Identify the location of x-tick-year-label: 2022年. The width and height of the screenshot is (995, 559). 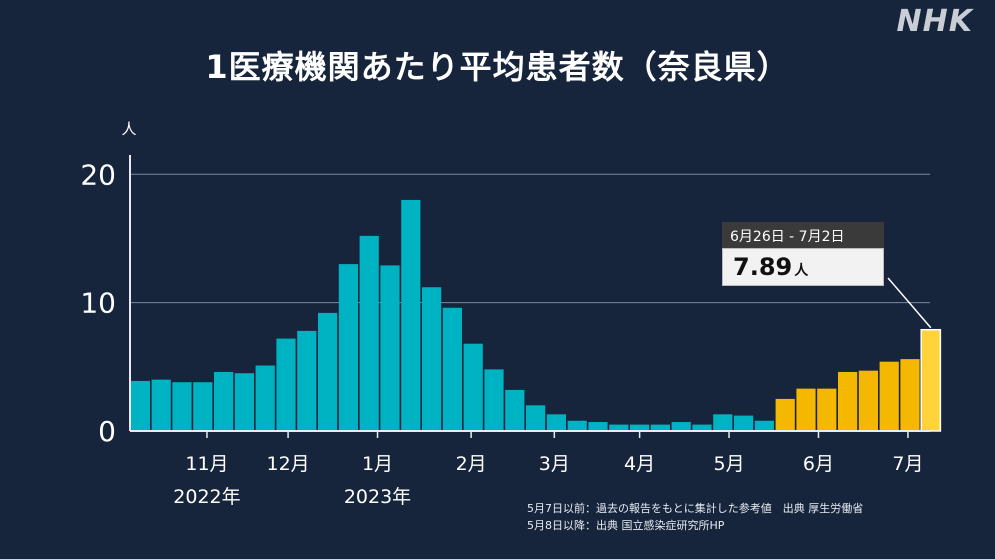
(206, 497).